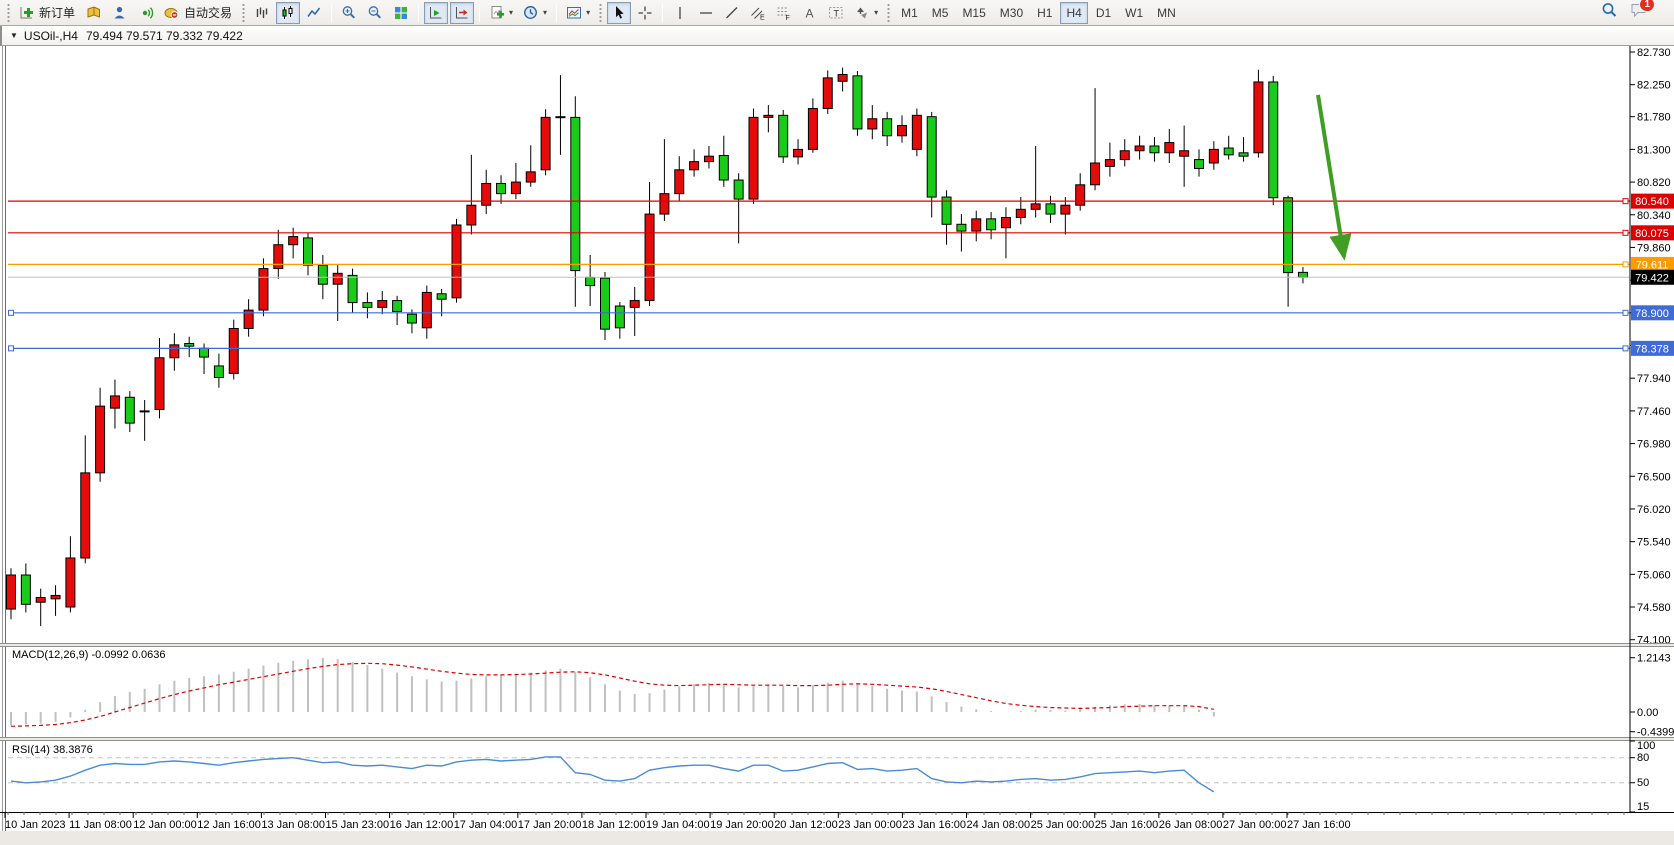 Image resolution: width=1674 pixels, height=845 pixels. I want to click on timeframe-m1-button: M1, so click(909, 13).